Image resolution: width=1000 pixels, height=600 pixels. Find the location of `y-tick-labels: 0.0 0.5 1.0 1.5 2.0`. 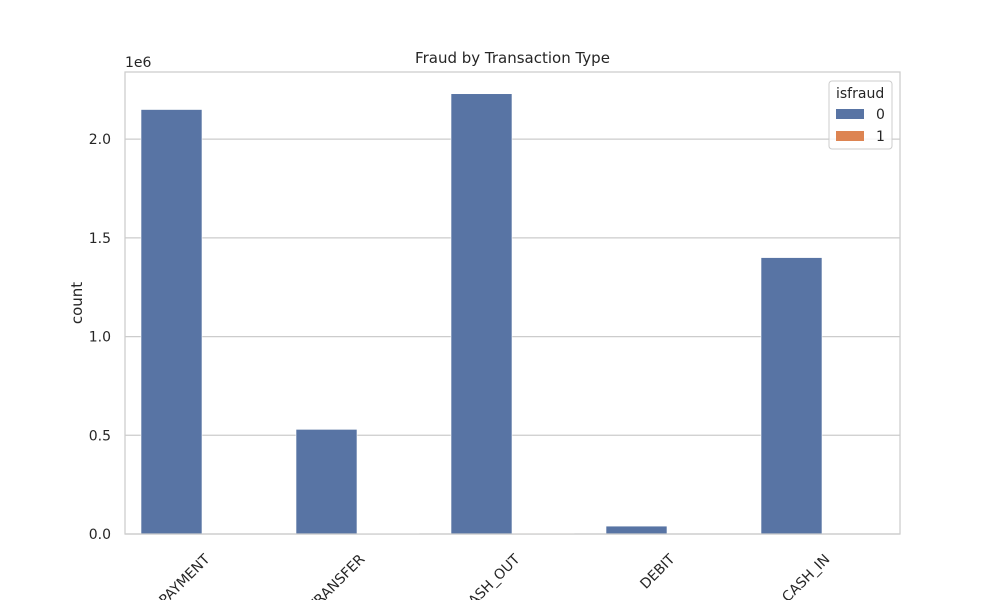

y-tick-labels: 0.0 0.5 1.0 1.5 2.0 is located at coordinates (100, 337).